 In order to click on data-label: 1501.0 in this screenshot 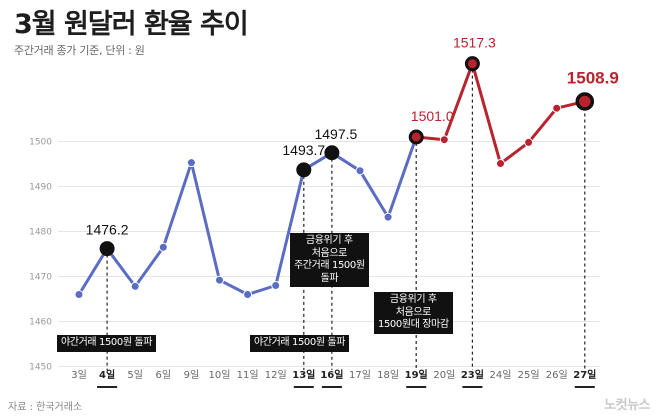, I will do `click(432, 116)`.